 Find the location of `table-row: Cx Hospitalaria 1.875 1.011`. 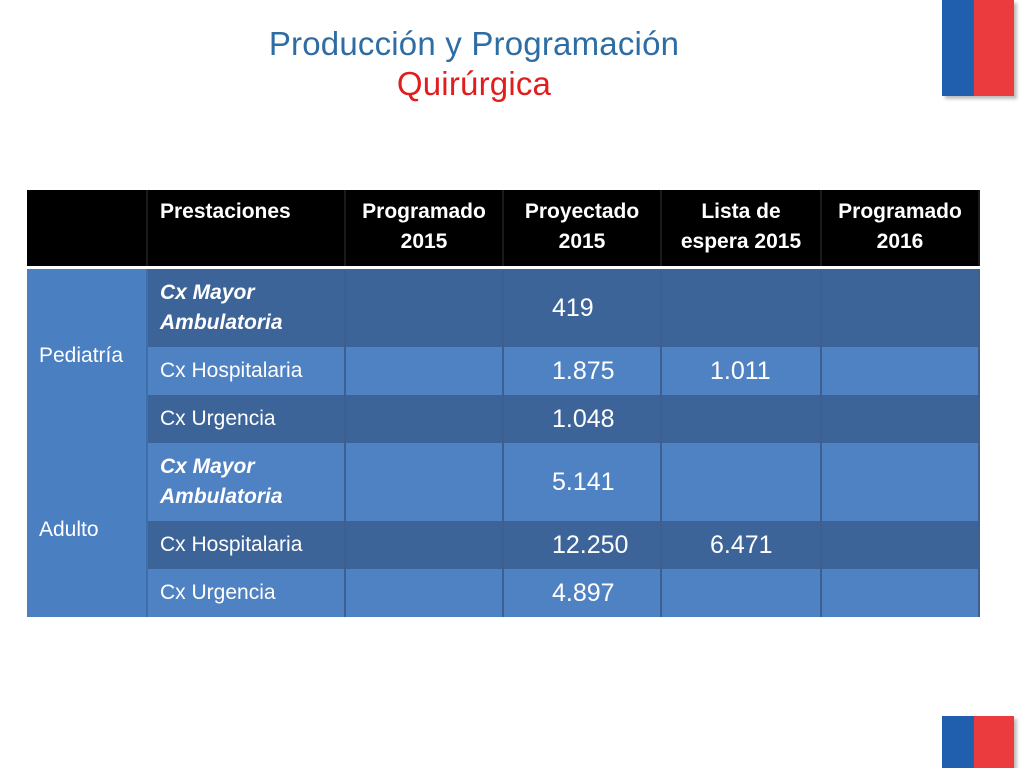

table-row: Cx Hospitalaria 1.875 1.011 is located at coordinates (503, 371).